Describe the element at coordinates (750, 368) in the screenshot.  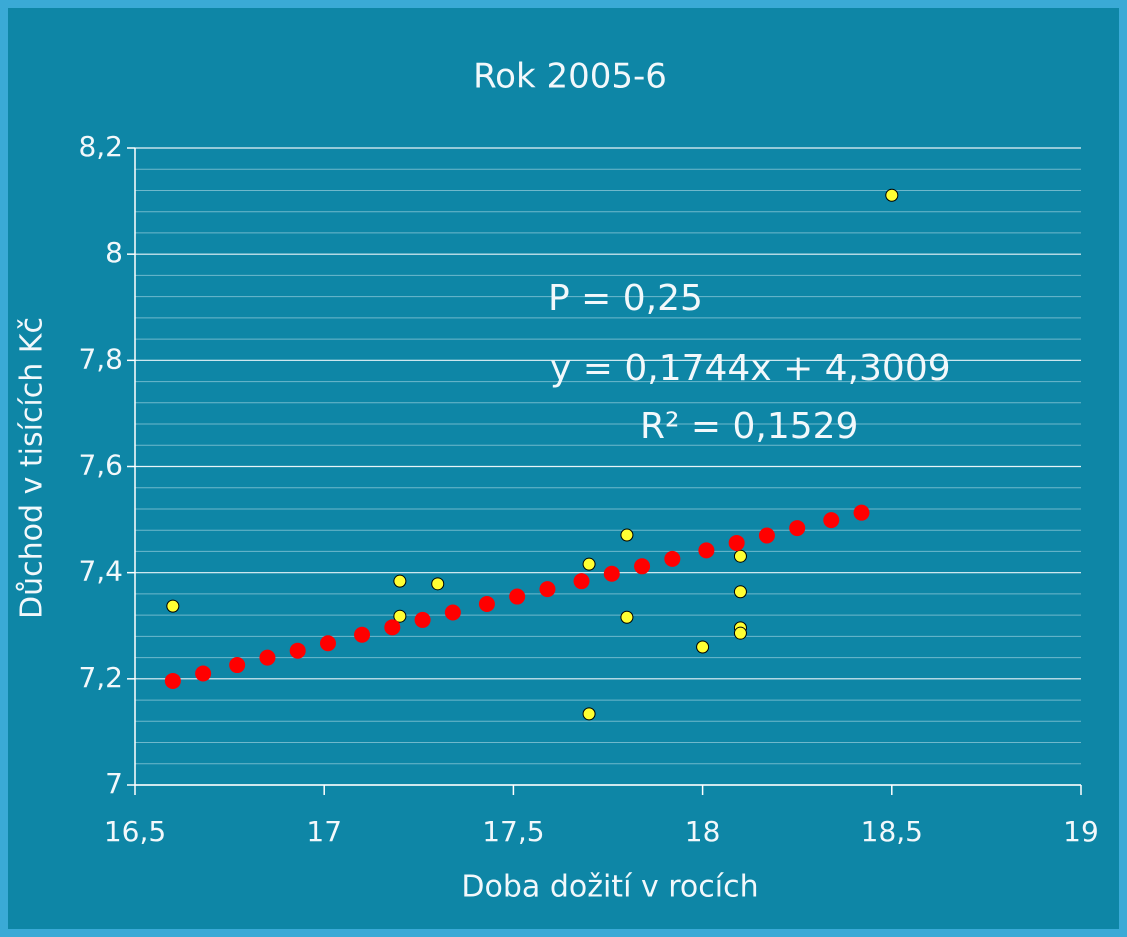
I see `annotation: y = 0,1744x + 4,3009` at that location.